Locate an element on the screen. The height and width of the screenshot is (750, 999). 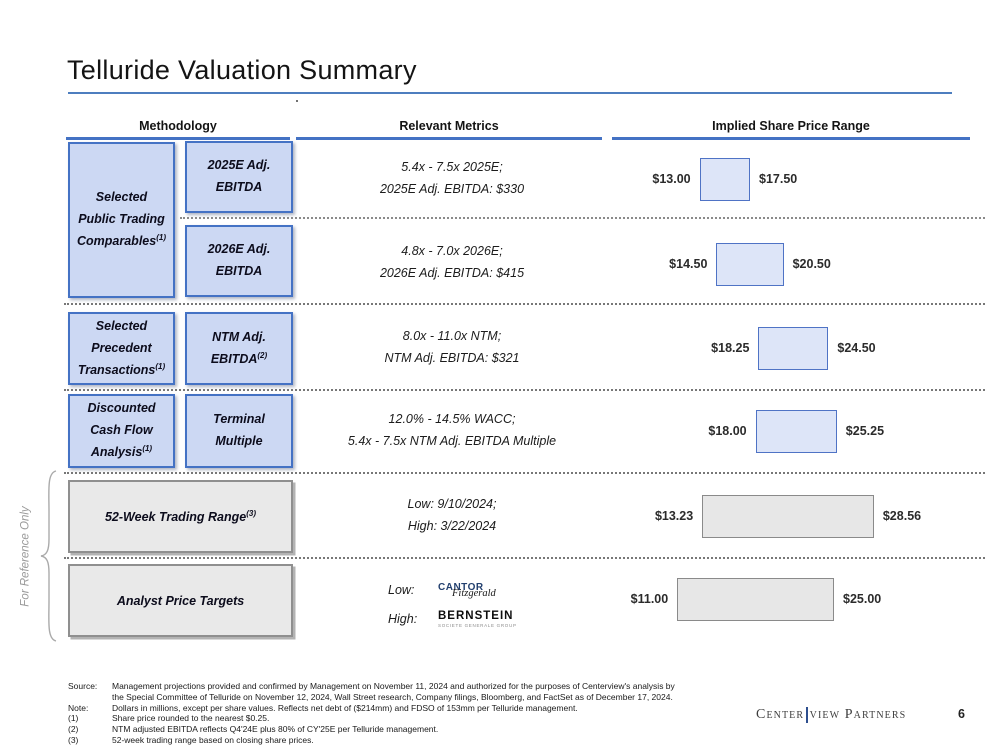
submethod-label: Terminal Multiple is located at coordinates (239, 430).